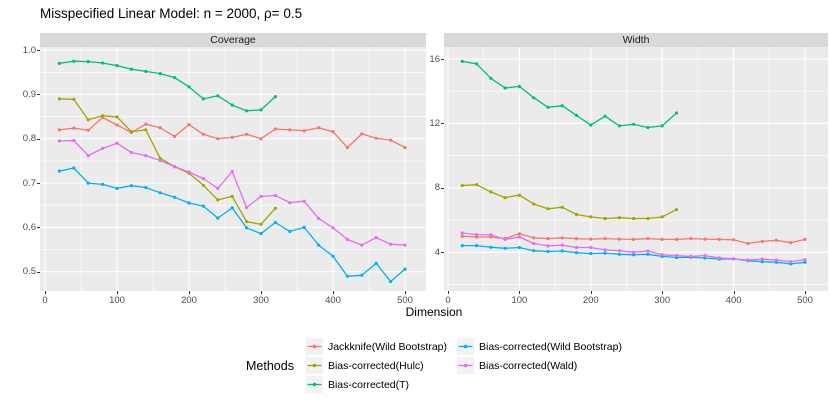  I want to click on legend-item-label: Bias-corrected(Hulc), so click(375, 365).